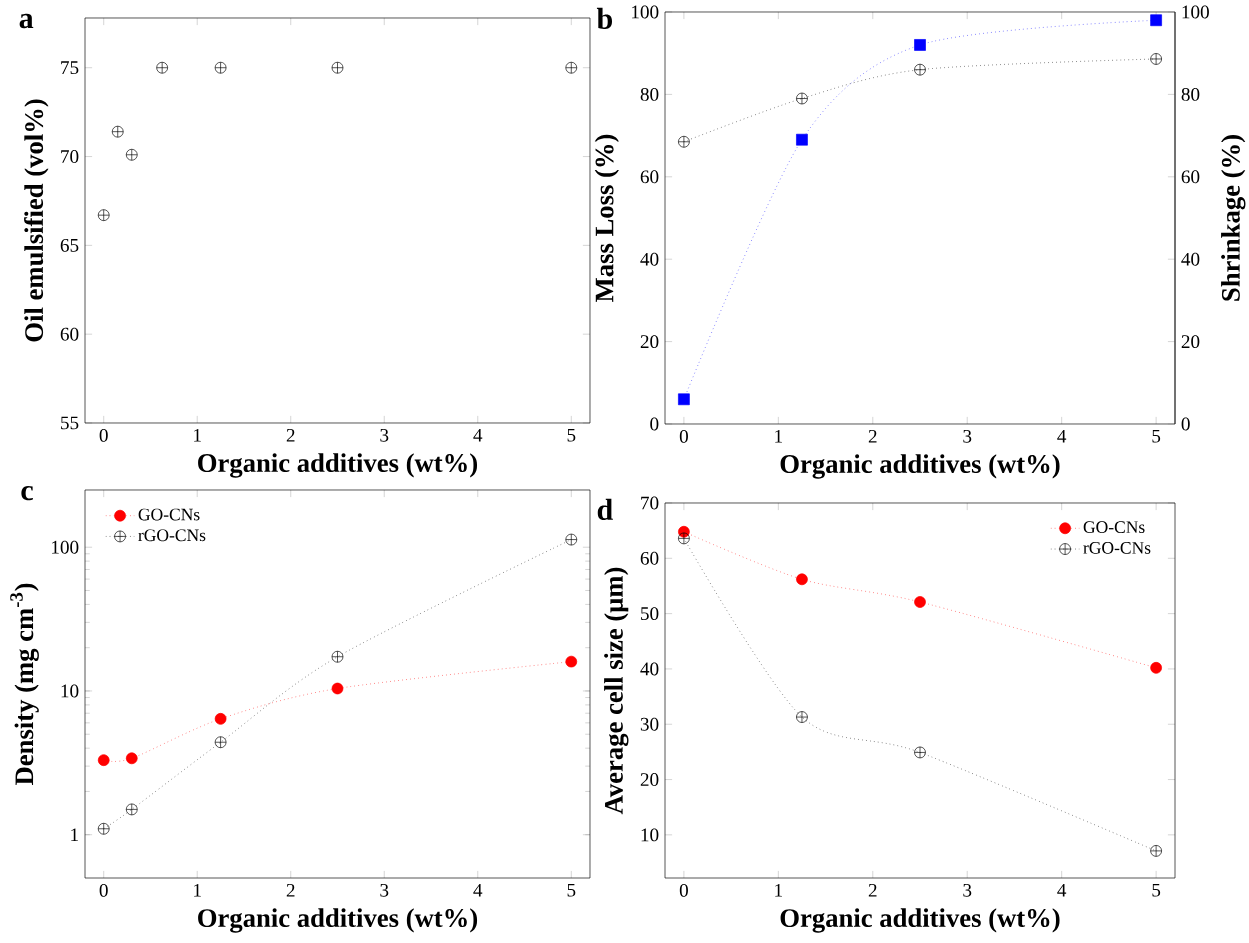  What do you see at coordinates (604, 18) in the screenshot?
I see `chart-title: b` at bounding box center [604, 18].